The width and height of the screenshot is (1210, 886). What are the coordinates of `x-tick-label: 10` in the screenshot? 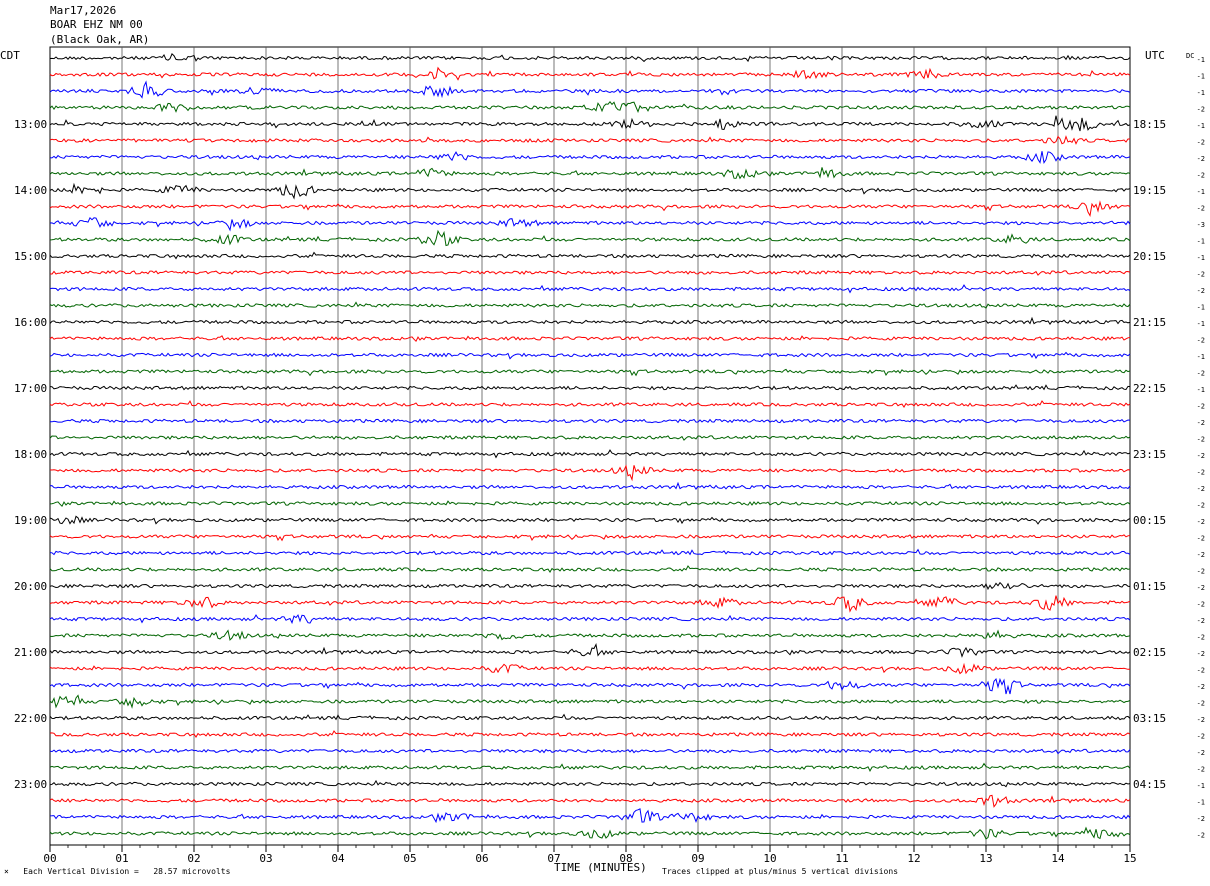 It's located at (769, 858).